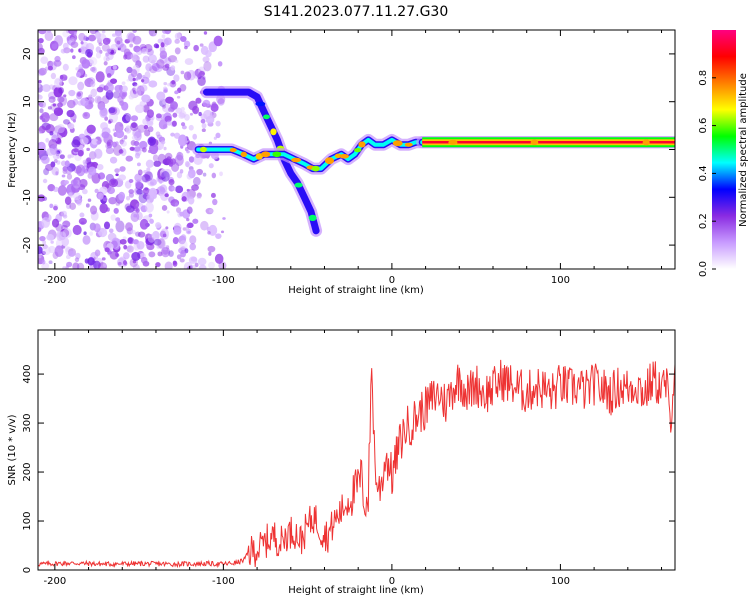  I want to click on snr-x-tick-label: -200, so click(55, 581).